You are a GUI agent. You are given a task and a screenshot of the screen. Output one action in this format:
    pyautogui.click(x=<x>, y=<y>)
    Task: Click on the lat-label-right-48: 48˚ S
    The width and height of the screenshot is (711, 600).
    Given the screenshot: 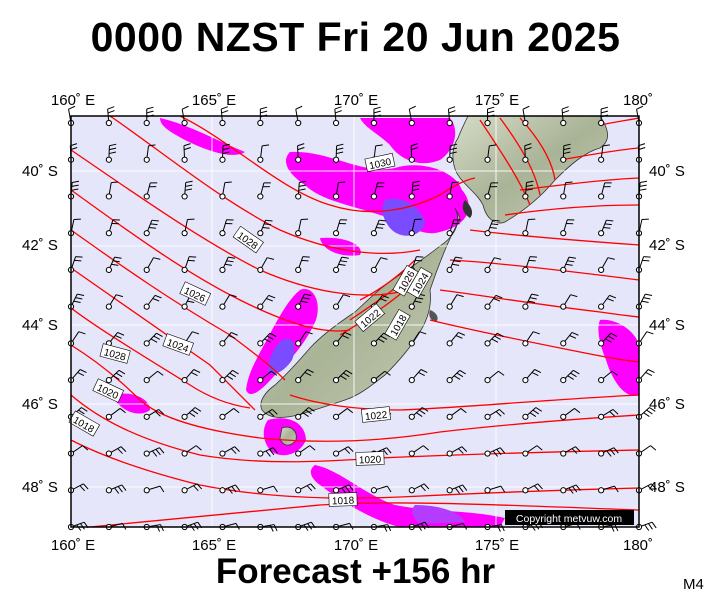 What is the action you would take?
    pyautogui.click(x=667, y=487)
    